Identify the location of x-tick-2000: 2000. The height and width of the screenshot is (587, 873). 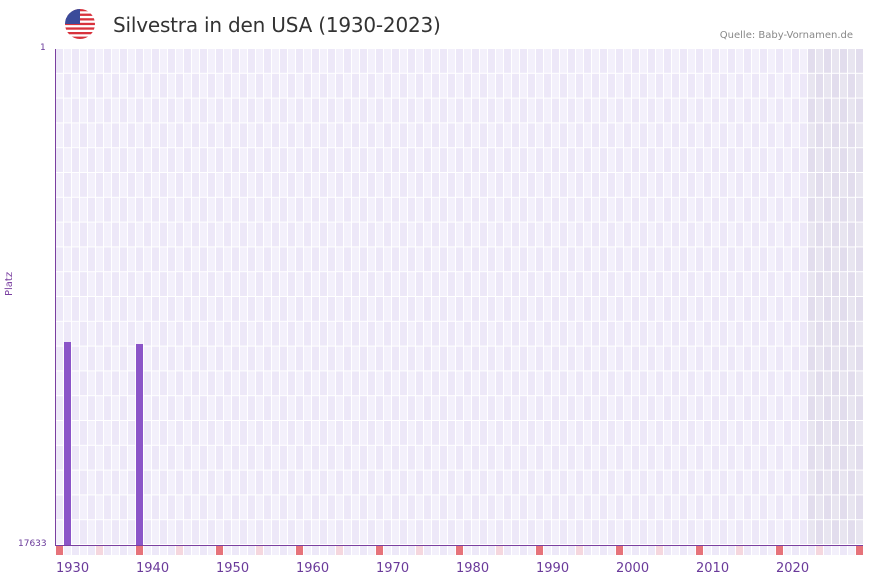
(633, 568).